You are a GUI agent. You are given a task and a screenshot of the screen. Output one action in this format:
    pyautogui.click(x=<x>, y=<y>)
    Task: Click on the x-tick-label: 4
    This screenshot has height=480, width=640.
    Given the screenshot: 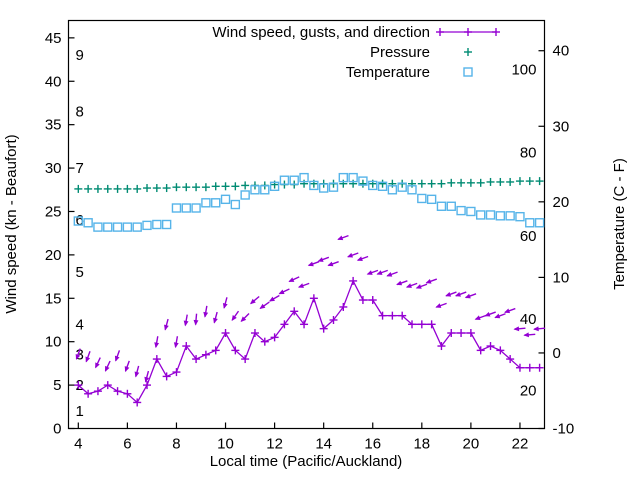 What is the action you would take?
    pyautogui.click(x=78, y=444)
    